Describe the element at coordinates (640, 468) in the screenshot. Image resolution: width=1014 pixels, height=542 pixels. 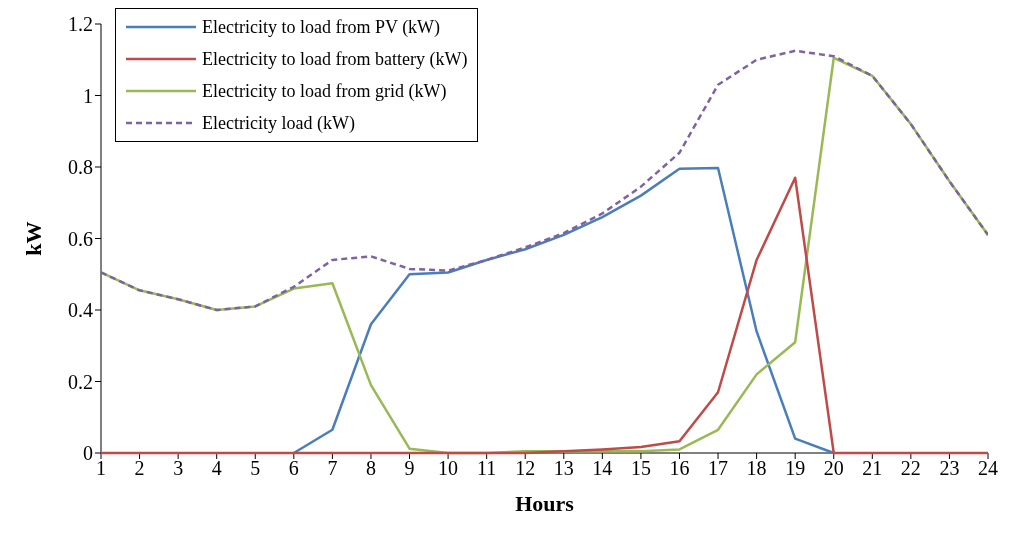
I see `x-tick-label: 15` at that location.